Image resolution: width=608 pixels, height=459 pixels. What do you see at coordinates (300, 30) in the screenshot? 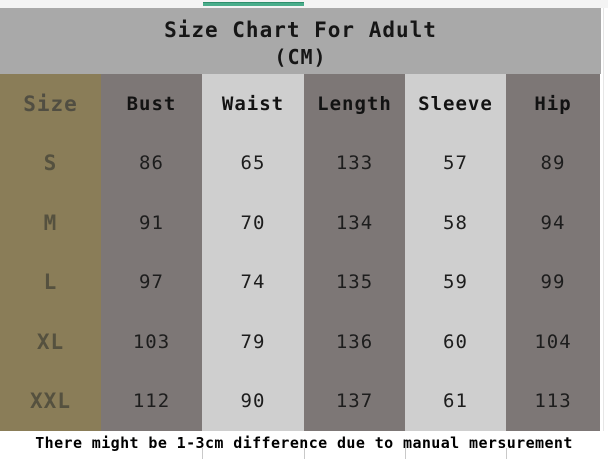
I see `page-title: Size Chart For Adult` at bounding box center [300, 30].